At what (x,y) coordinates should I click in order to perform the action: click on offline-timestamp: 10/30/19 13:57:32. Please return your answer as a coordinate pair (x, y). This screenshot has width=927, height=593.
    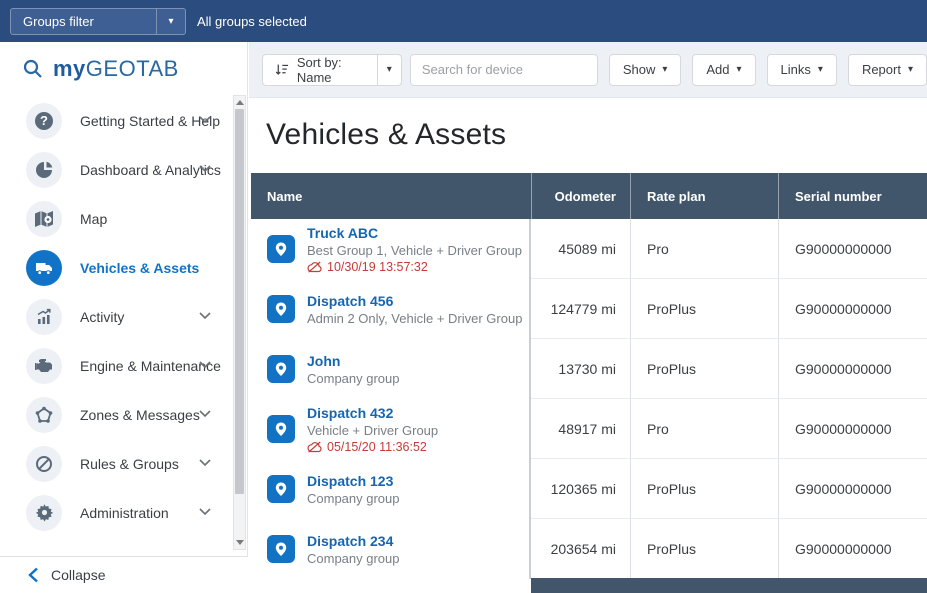
    Looking at the image, I should click on (377, 266).